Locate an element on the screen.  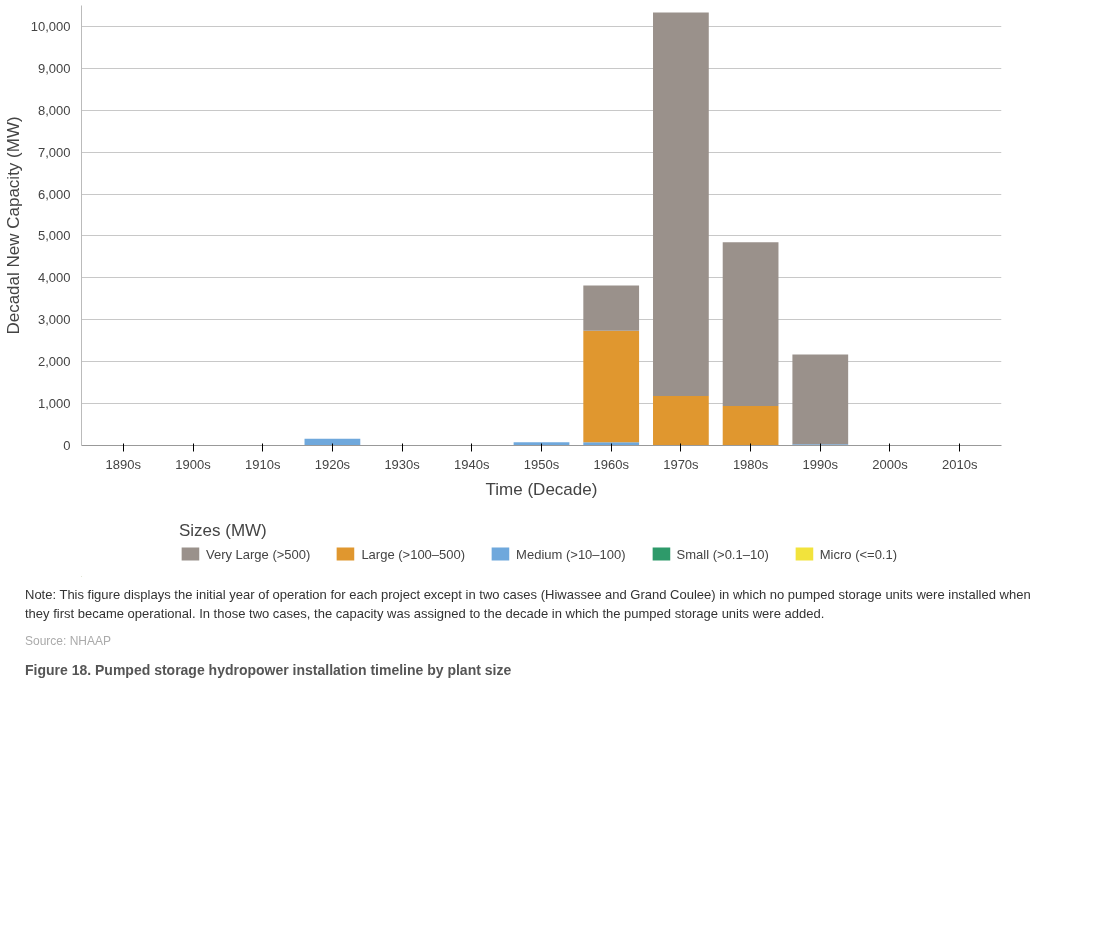
y-tick-label: 0 is located at coordinates (67, 445).